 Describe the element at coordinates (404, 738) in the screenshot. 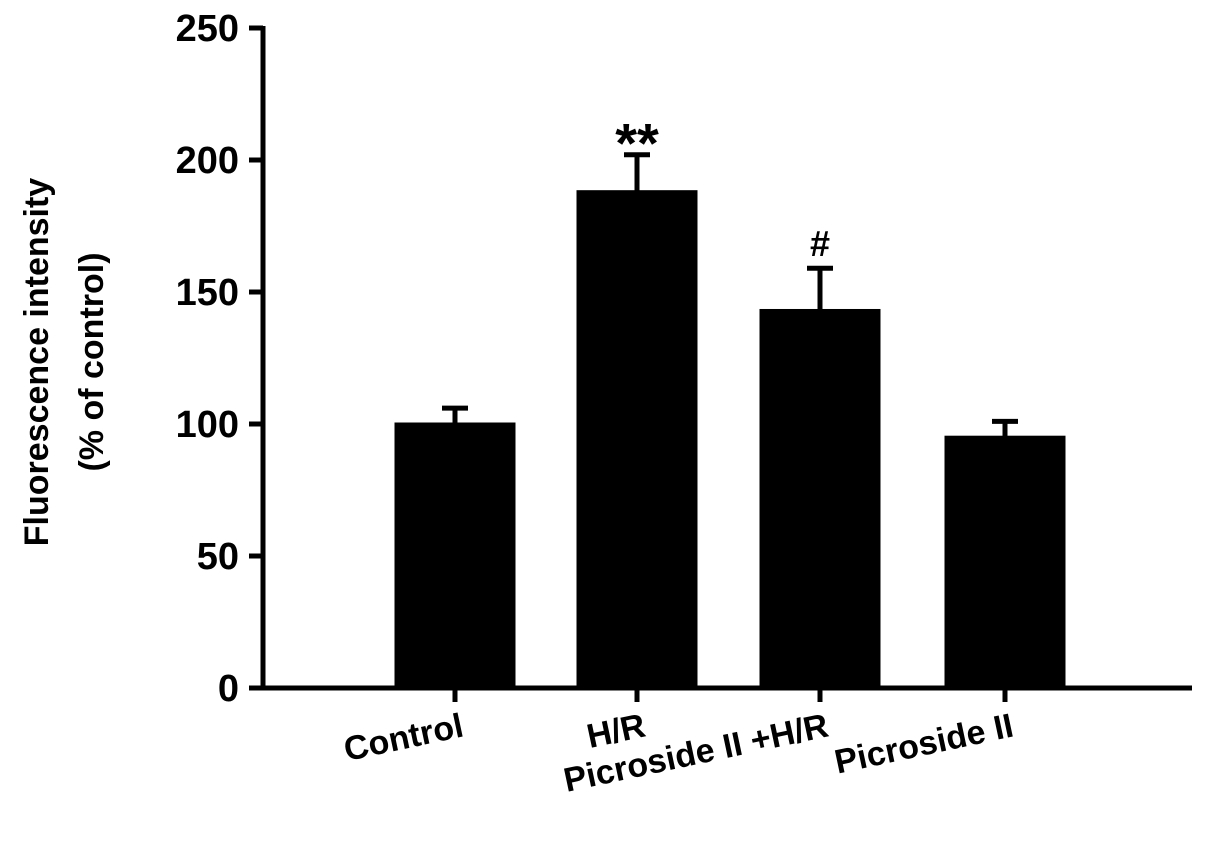

I see `x-tick-label: Control` at that location.